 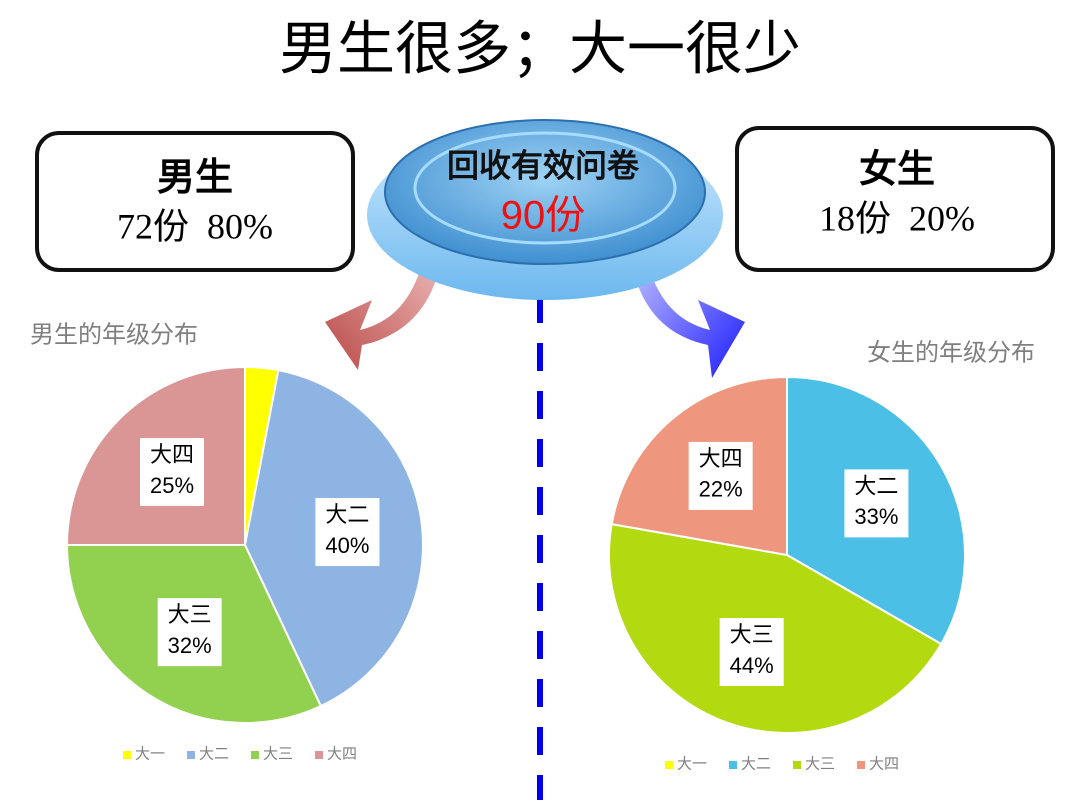 What do you see at coordinates (385, 300) in the screenshot?
I see `arrow-left` at bounding box center [385, 300].